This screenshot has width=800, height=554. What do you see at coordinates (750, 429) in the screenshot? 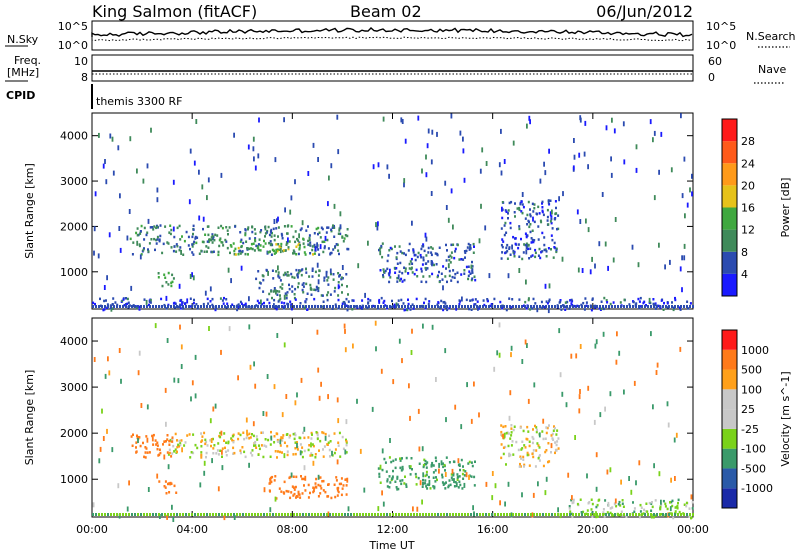
I see `colorbar-tick-label: -25` at bounding box center [750, 429].